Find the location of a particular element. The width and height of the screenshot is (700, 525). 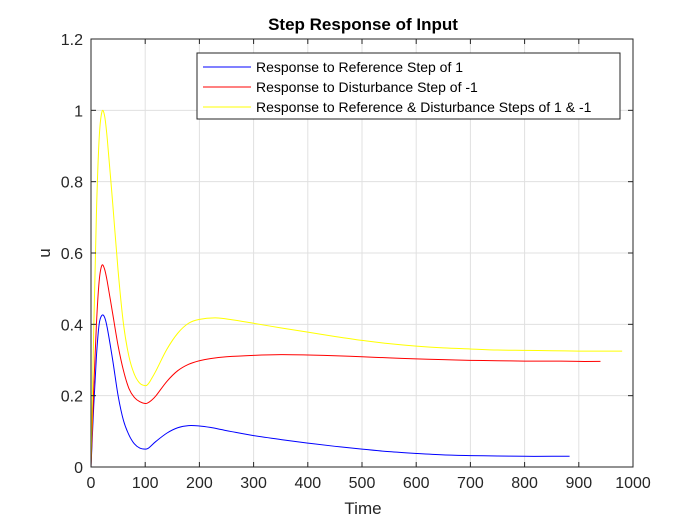

y-tick-label: 0.8 is located at coordinates (72, 183).